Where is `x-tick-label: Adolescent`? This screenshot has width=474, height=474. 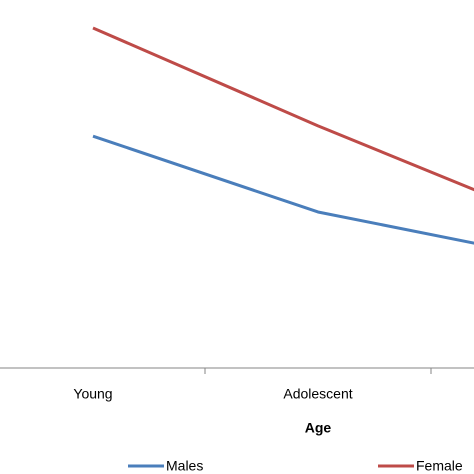 x-tick-label: Adolescent is located at coordinates (317, 394).